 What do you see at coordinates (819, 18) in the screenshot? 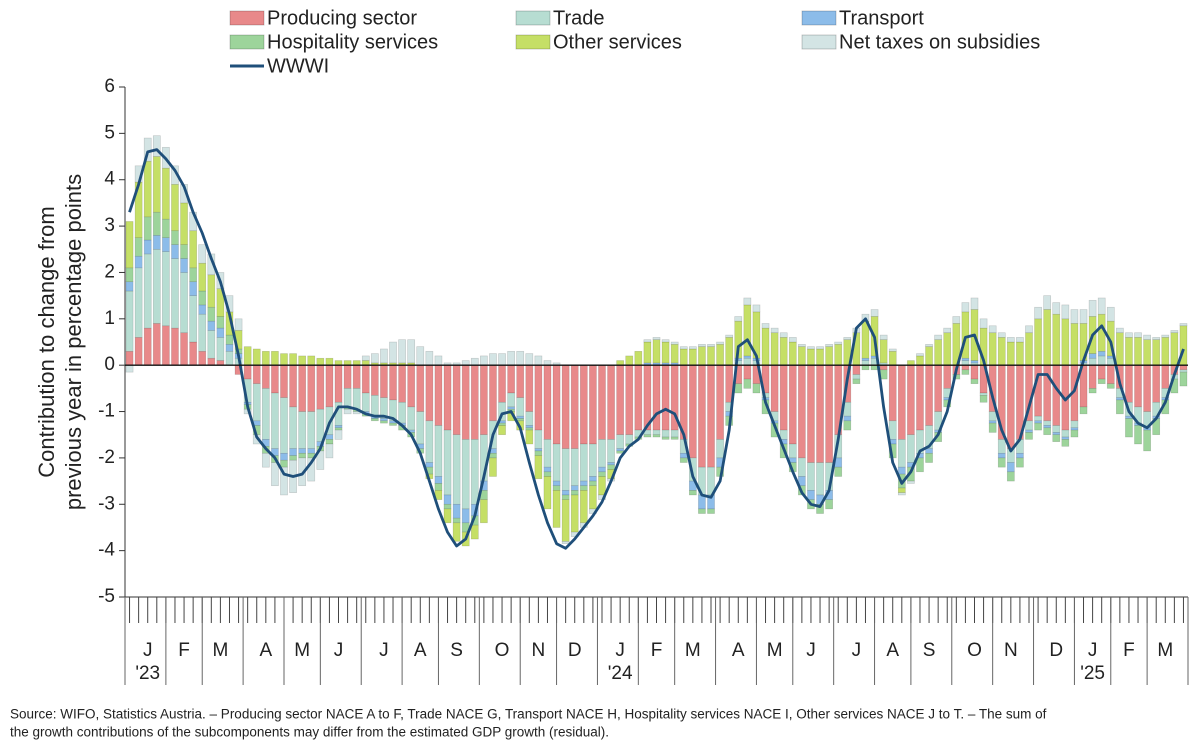
I see `legend-swatch` at bounding box center [819, 18].